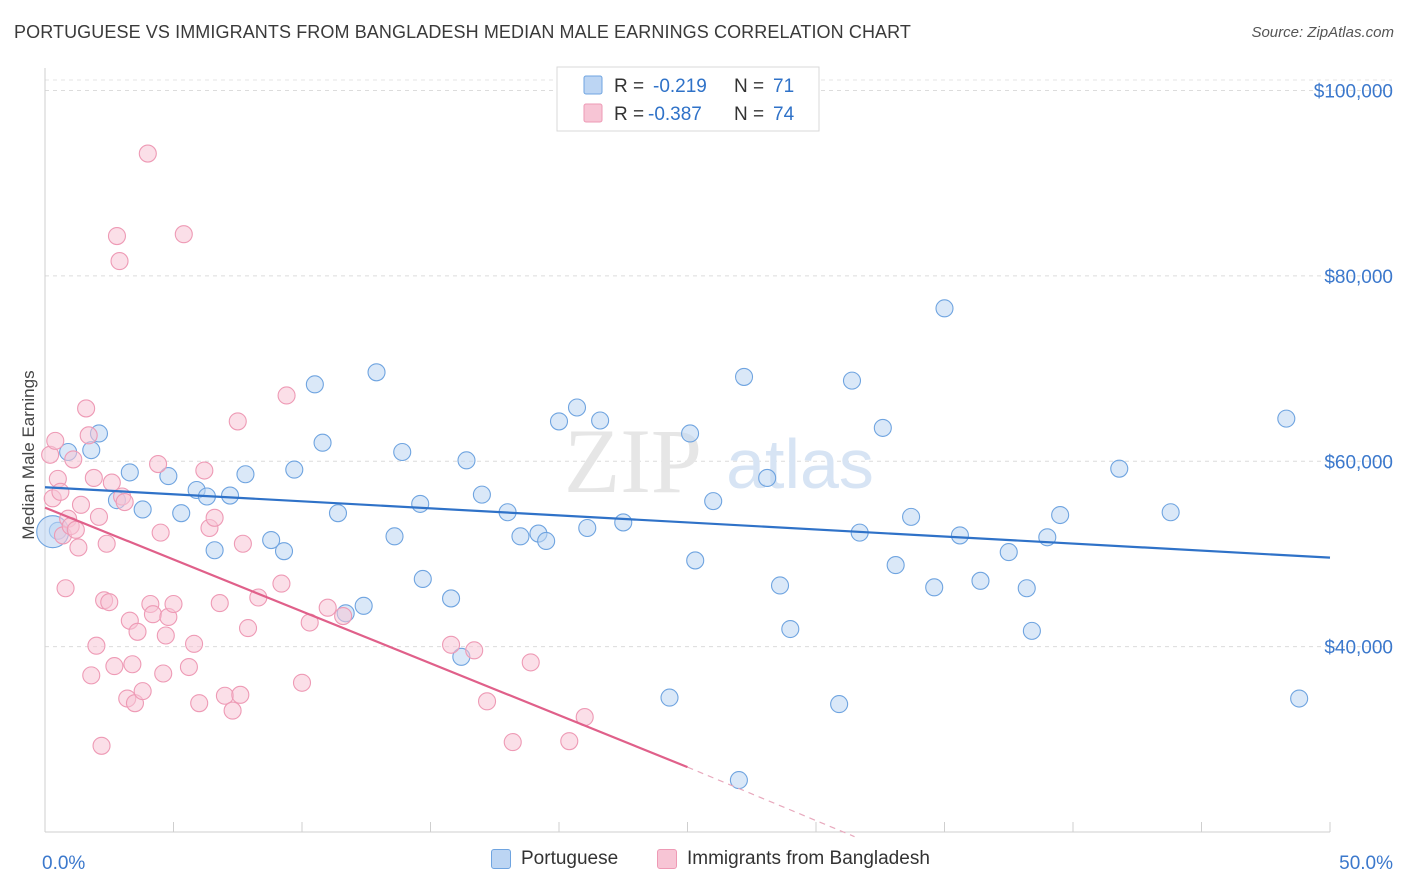 This screenshot has width=1406, height=892. Describe the element at coordinates (749, 86) in the screenshot. I see `stats-n-label-1: N =` at that location.